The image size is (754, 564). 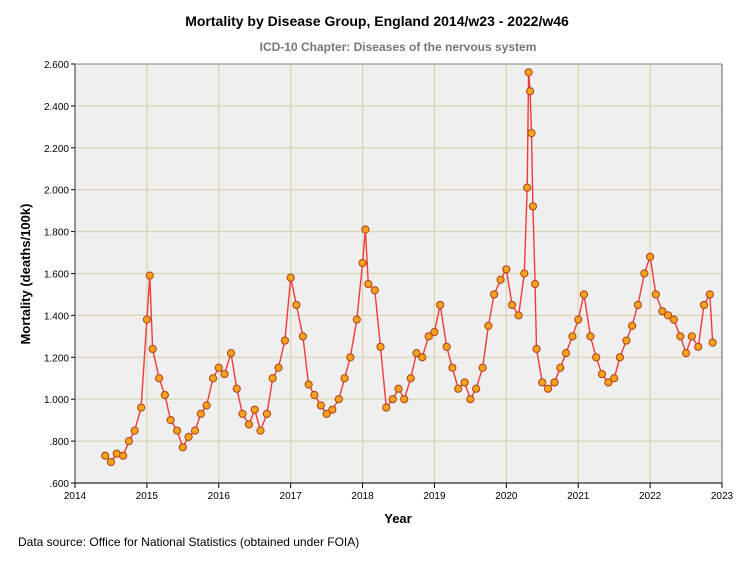 I want to click on y-tick-label: .600, so click(x=60, y=484).